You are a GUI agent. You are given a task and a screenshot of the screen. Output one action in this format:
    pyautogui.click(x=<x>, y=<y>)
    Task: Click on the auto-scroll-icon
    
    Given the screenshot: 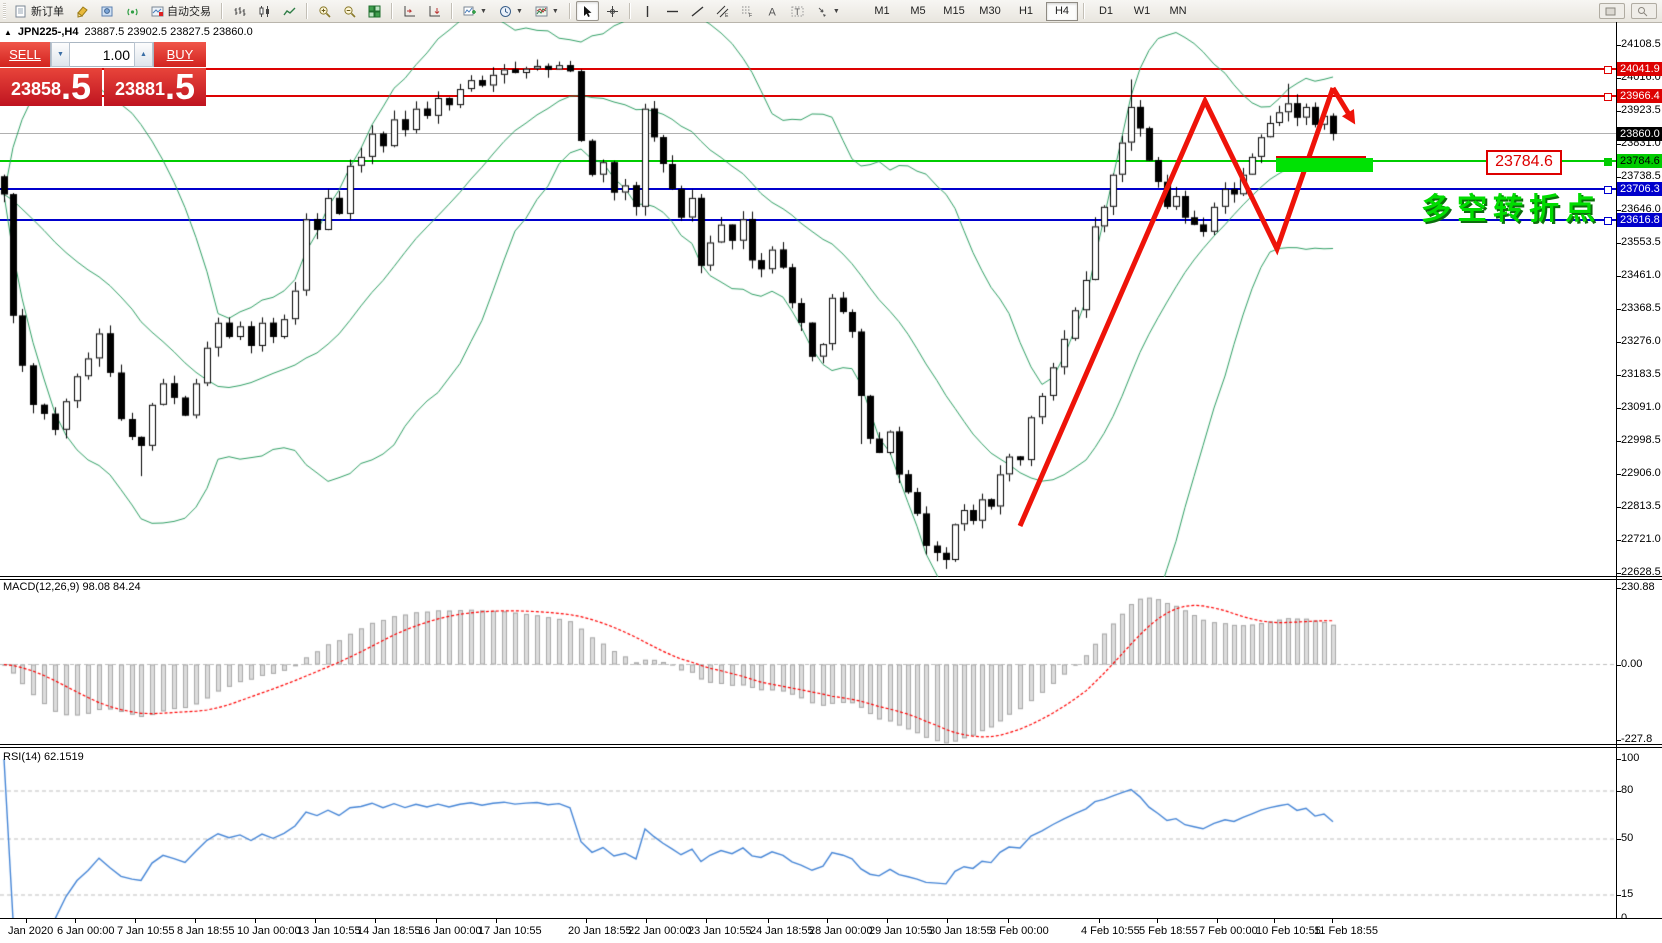 What is the action you would take?
    pyautogui.click(x=409, y=10)
    